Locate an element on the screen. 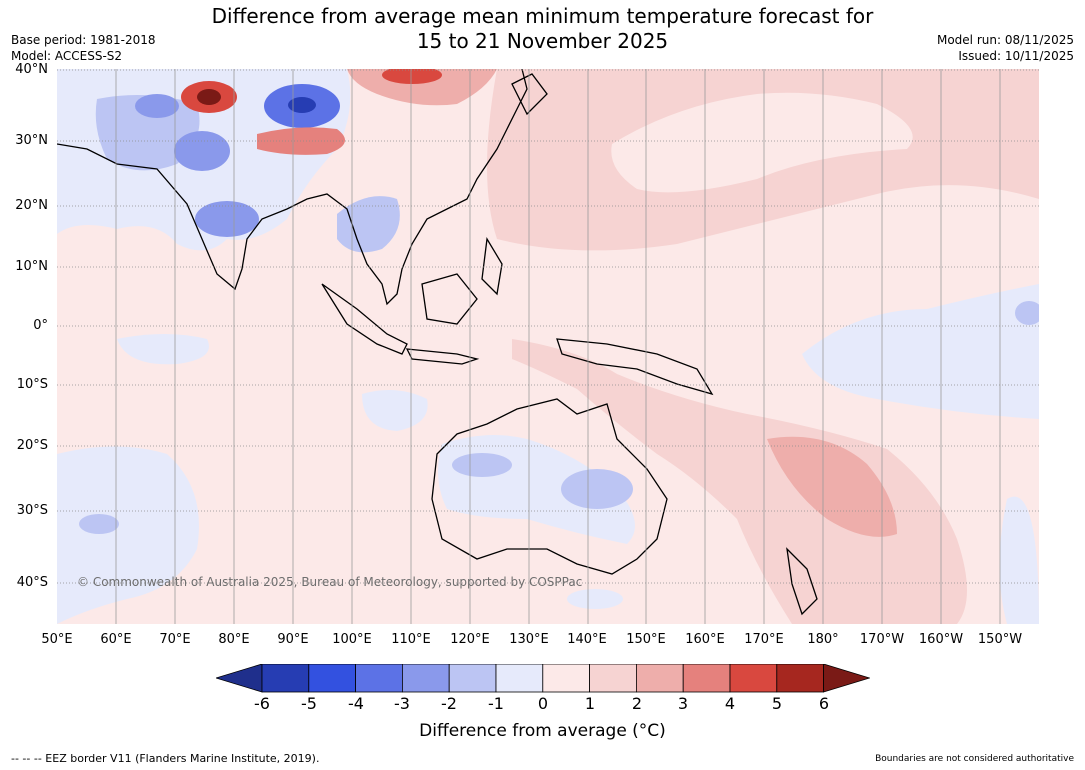 The width and height of the screenshot is (1085, 770). japan-coastline is located at coordinates (529, 94).